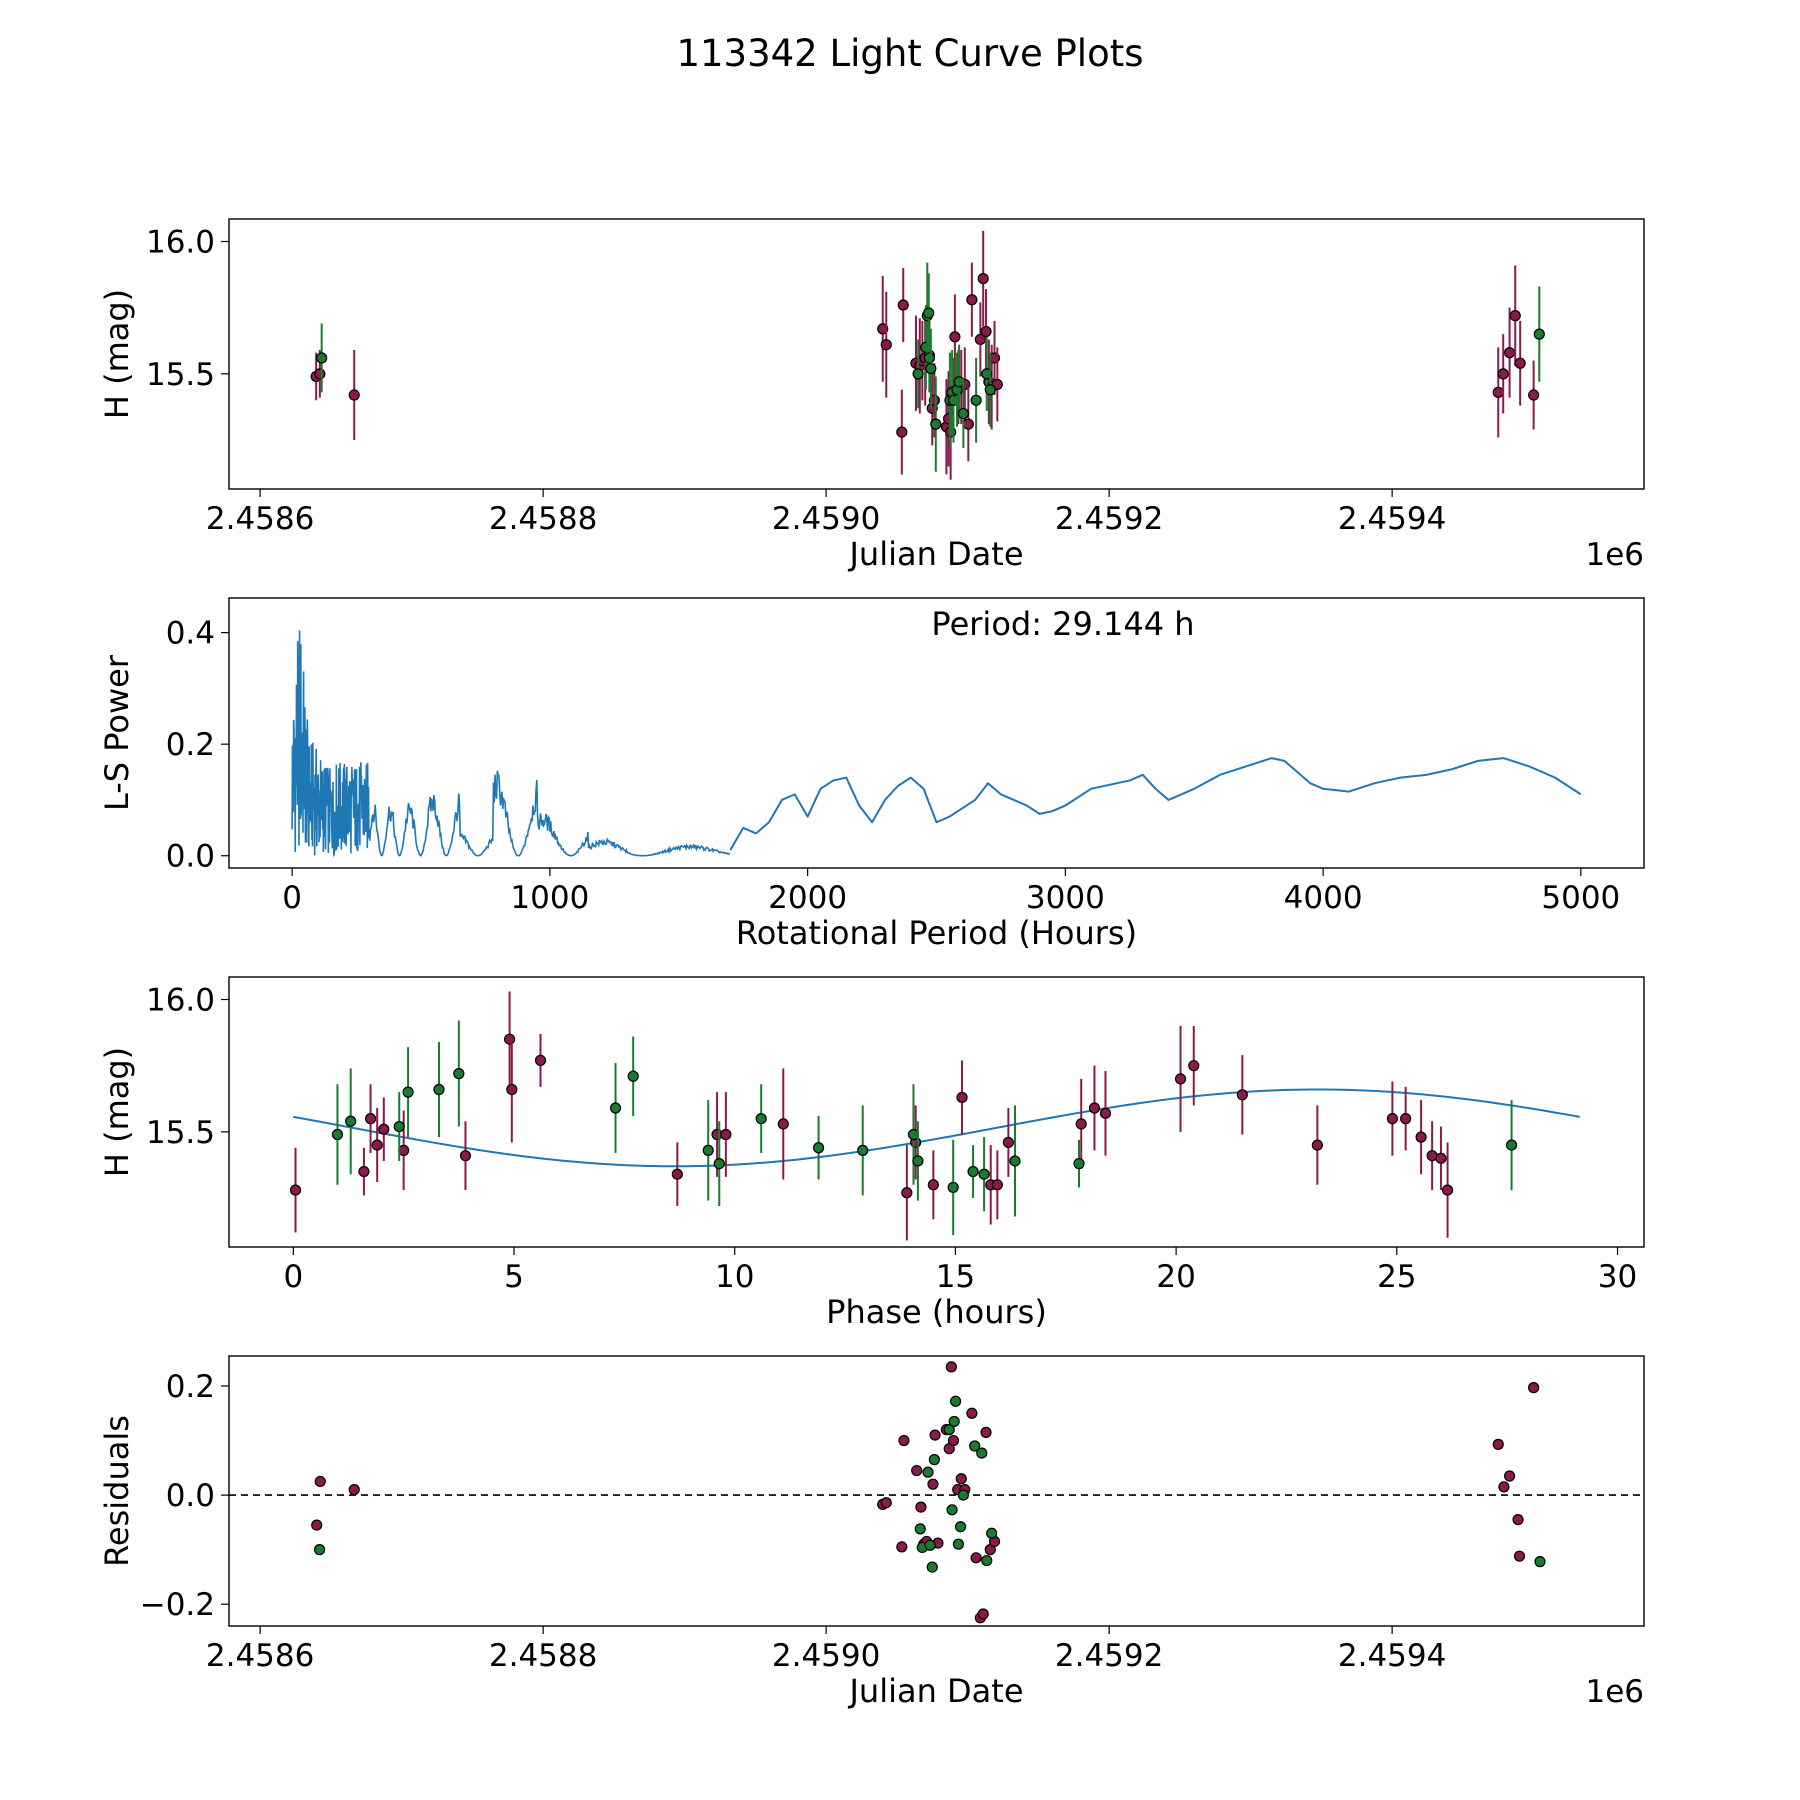 The height and width of the screenshot is (1800, 1800). What do you see at coordinates (1580, 898) in the screenshot?
I see `x-tick-label: 5000` at bounding box center [1580, 898].